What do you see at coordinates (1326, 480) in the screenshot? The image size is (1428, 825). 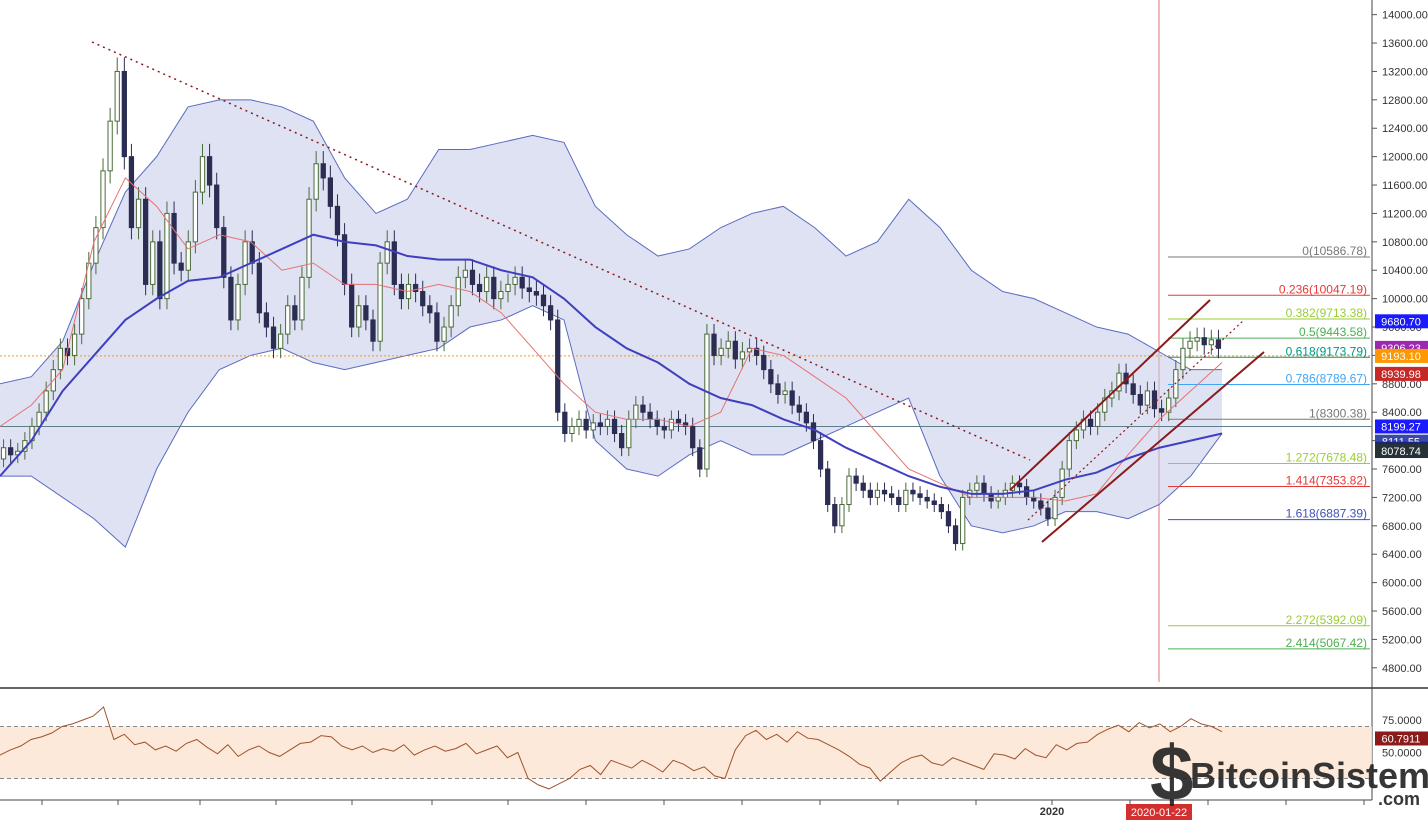 I see `fib-label: 1.414(7353.82)` at bounding box center [1326, 480].